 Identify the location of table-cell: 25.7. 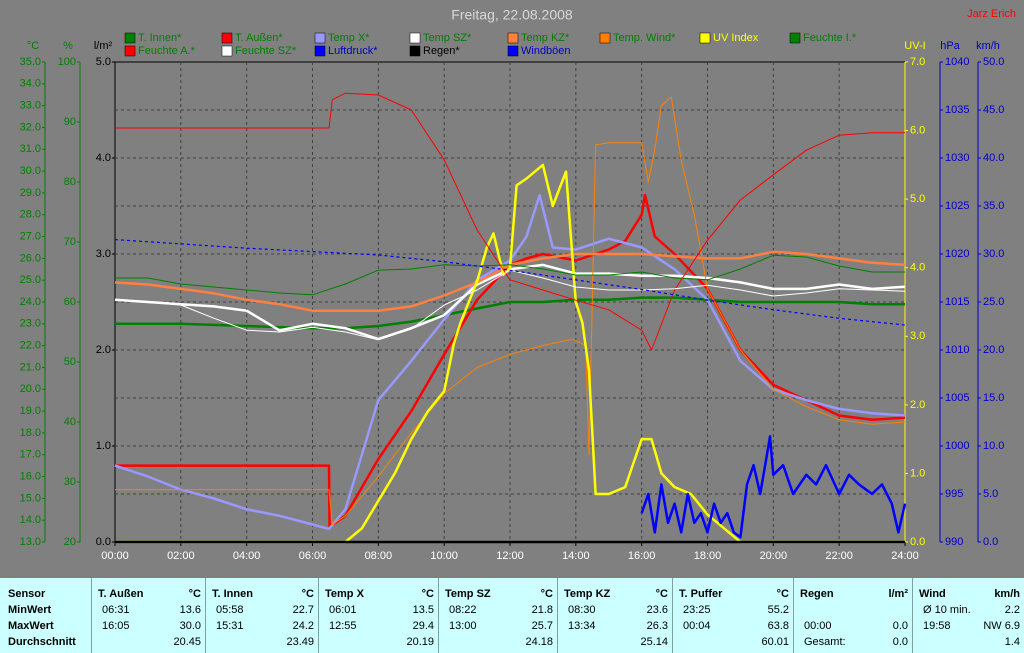
(542, 626).